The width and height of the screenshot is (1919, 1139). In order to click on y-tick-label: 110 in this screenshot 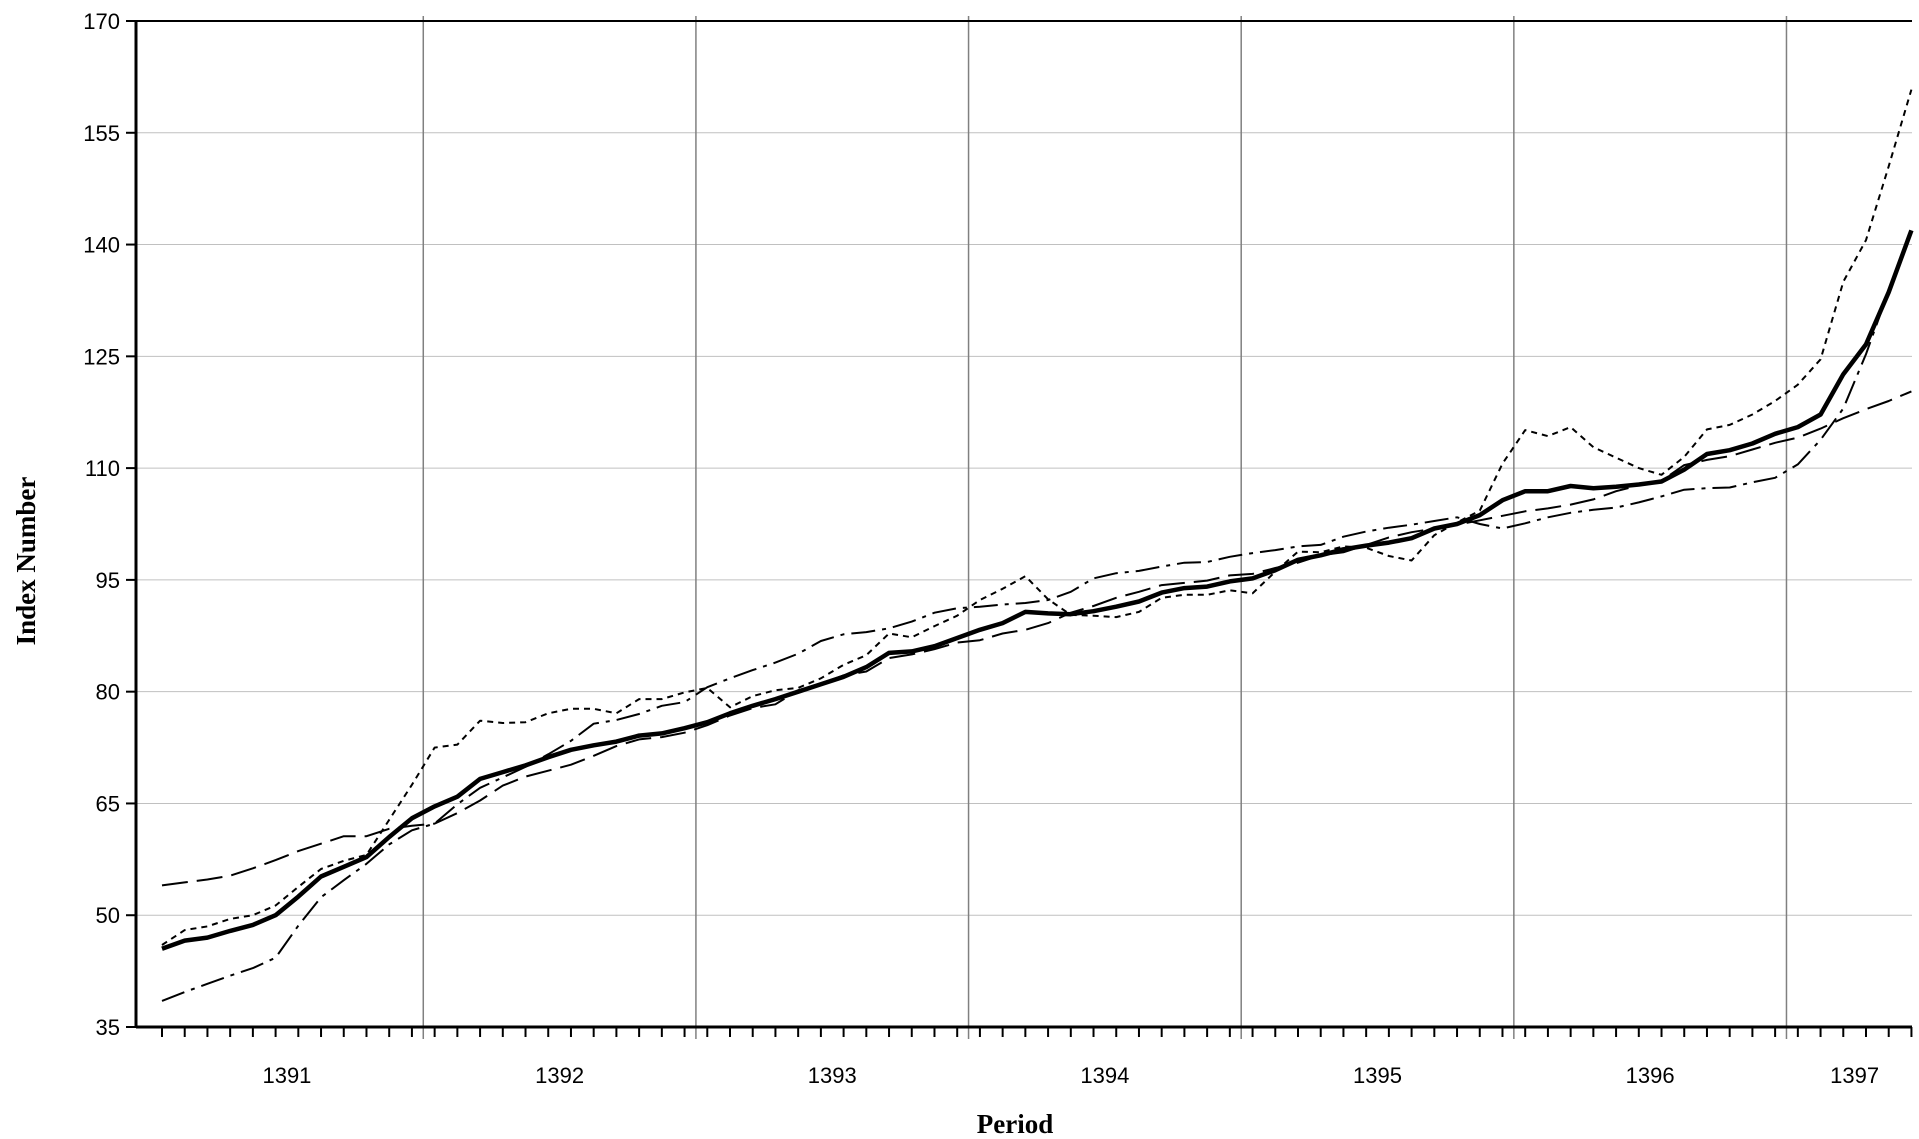, I will do `click(102, 468)`.